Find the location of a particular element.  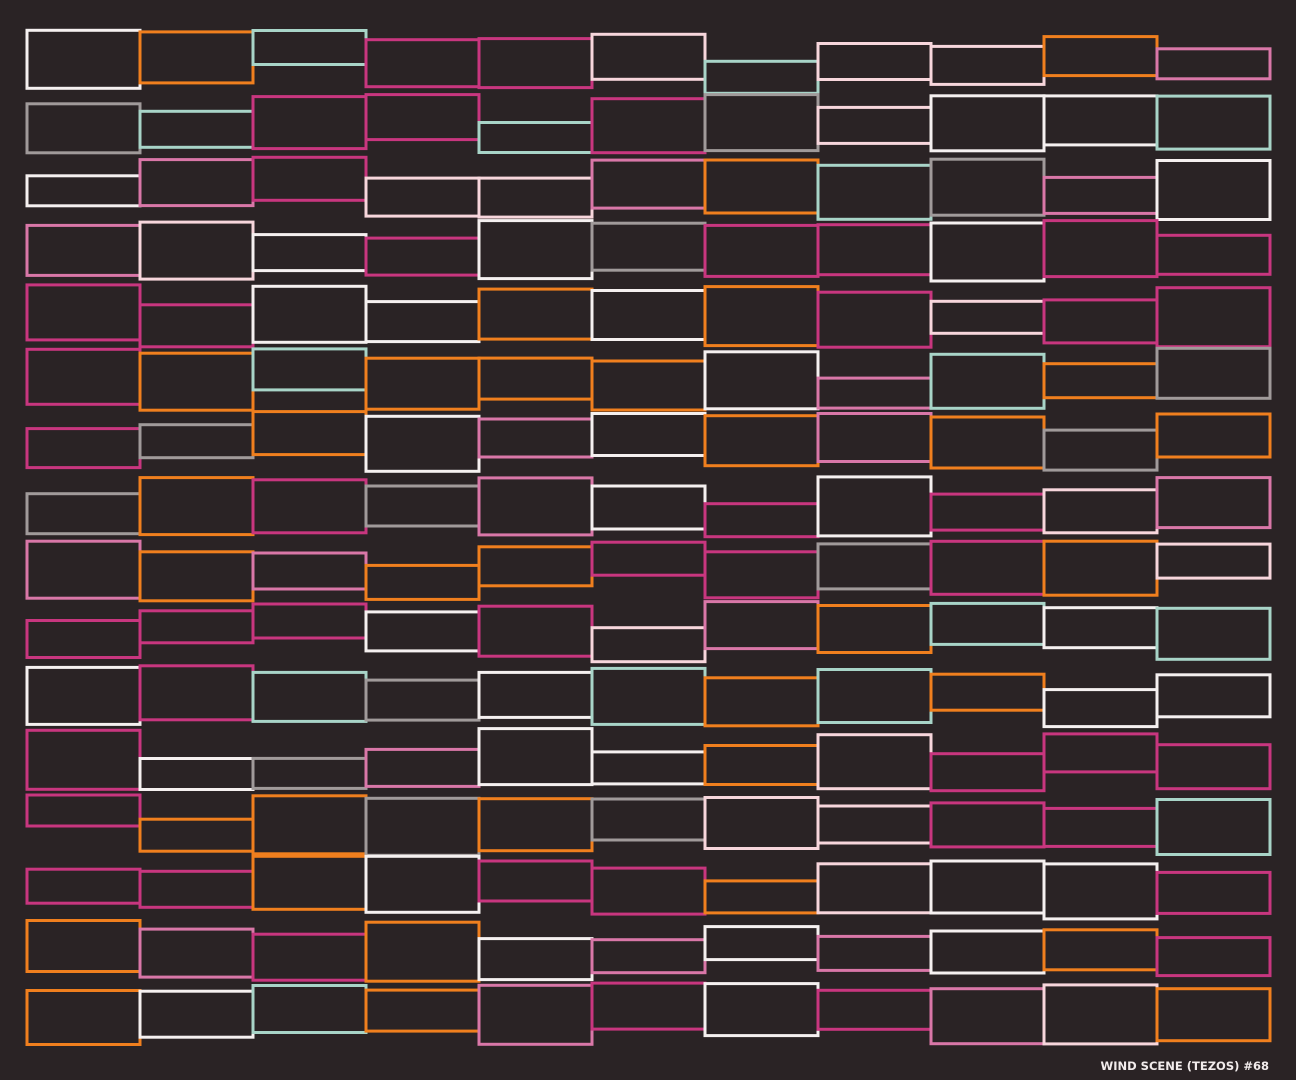

caption: WIND SCENE (TEZOS) #68 is located at coordinates (1185, 1066).